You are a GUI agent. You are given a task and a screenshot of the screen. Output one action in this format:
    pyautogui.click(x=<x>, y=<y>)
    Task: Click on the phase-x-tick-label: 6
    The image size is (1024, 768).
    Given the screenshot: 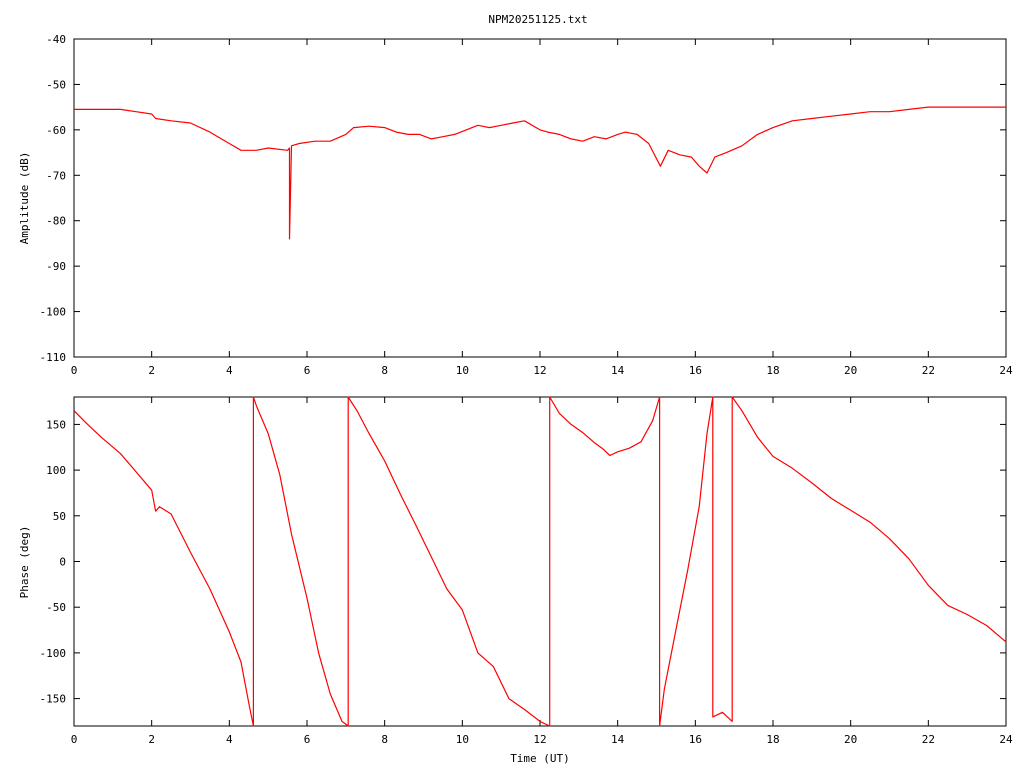 What is the action you would take?
    pyautogui.click(x=307, y=739)
    